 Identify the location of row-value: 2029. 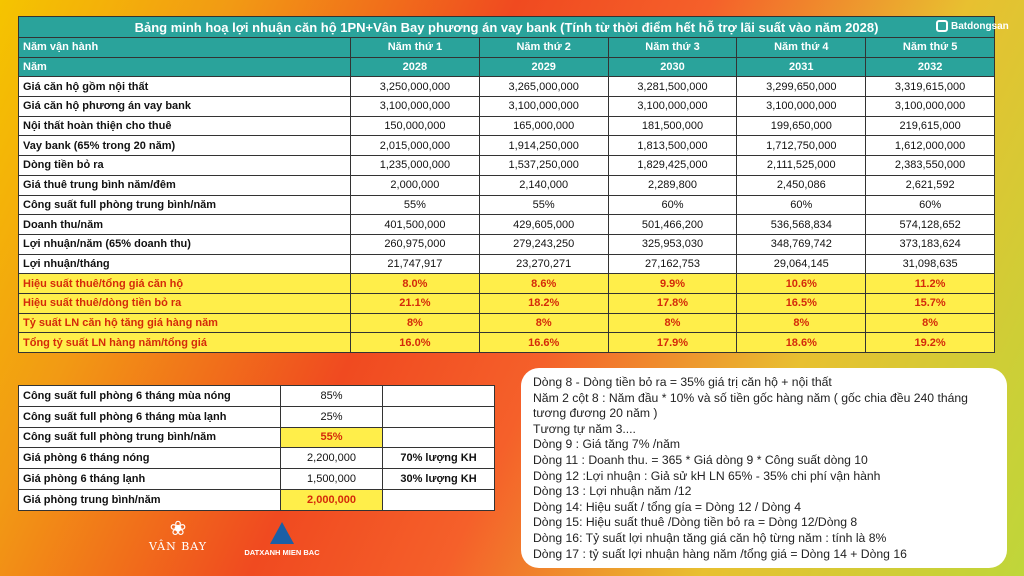
(543, 67).